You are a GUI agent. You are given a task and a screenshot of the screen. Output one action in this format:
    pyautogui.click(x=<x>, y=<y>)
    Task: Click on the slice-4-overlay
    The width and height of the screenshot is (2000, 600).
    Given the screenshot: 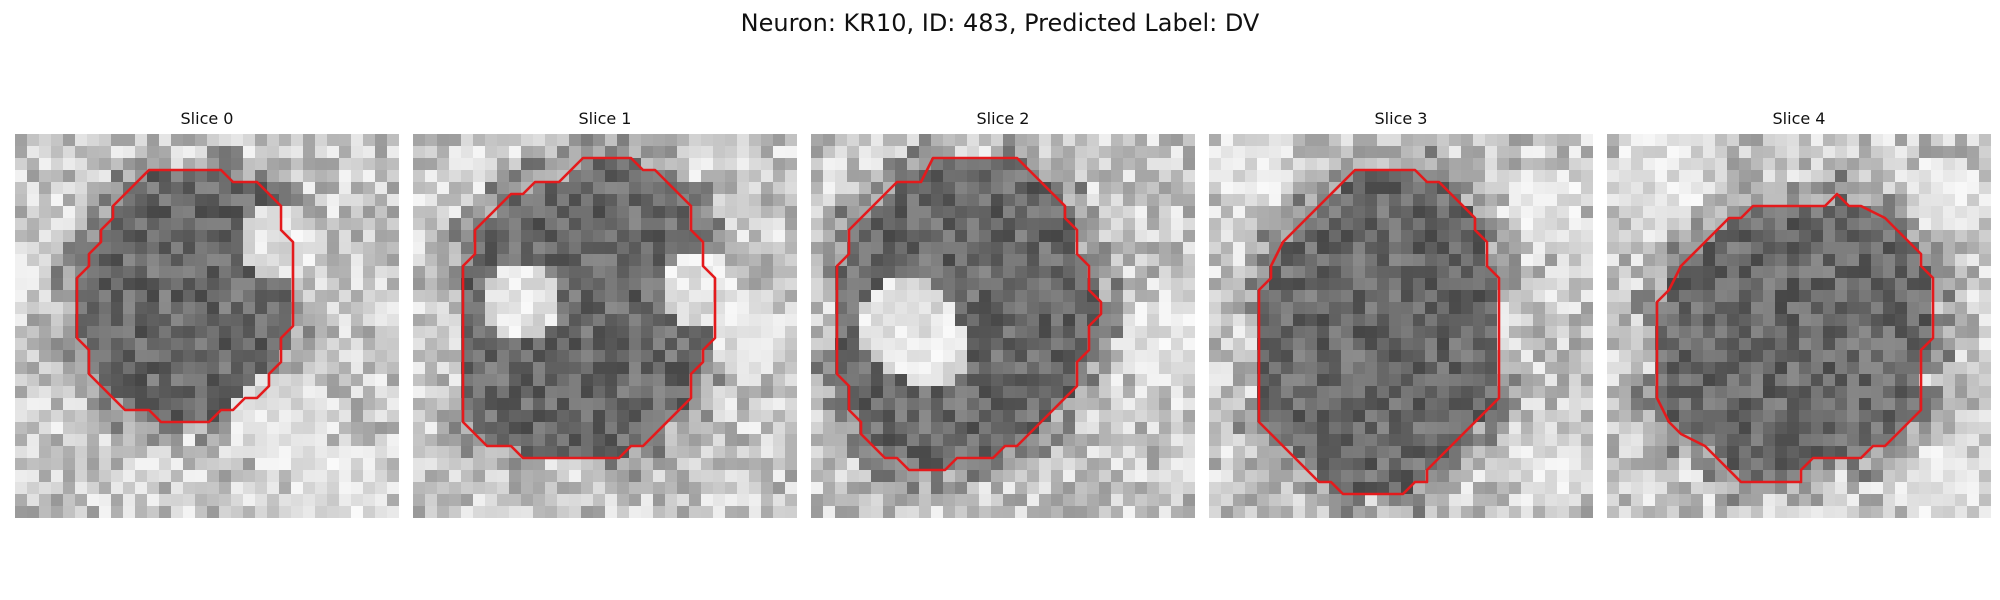 What is the action you would take?
    pyautogui.click(x=1795, y=338)
    